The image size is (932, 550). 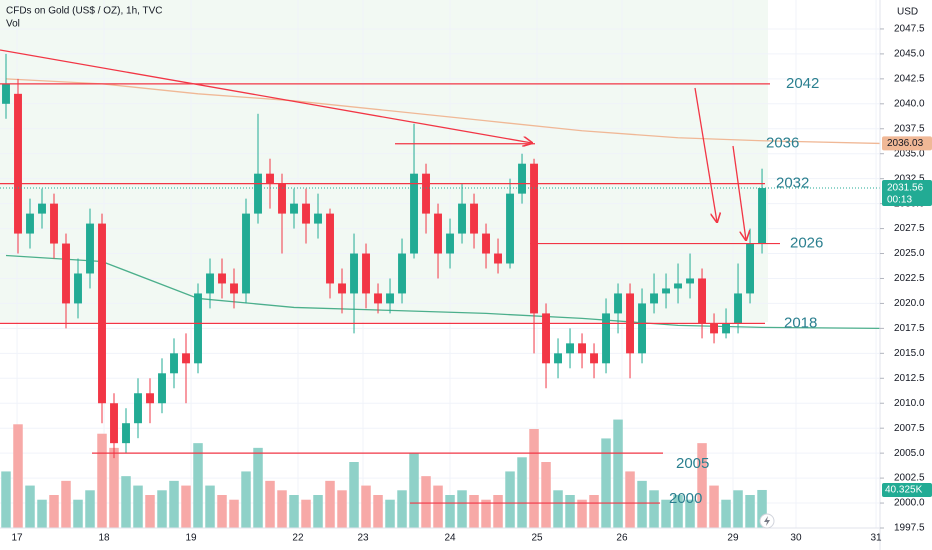 What do you see at coordinates (904, 490) in the screenshot?
I see `volume-tag-label: 40.325K` at bounding box center [904, 490].